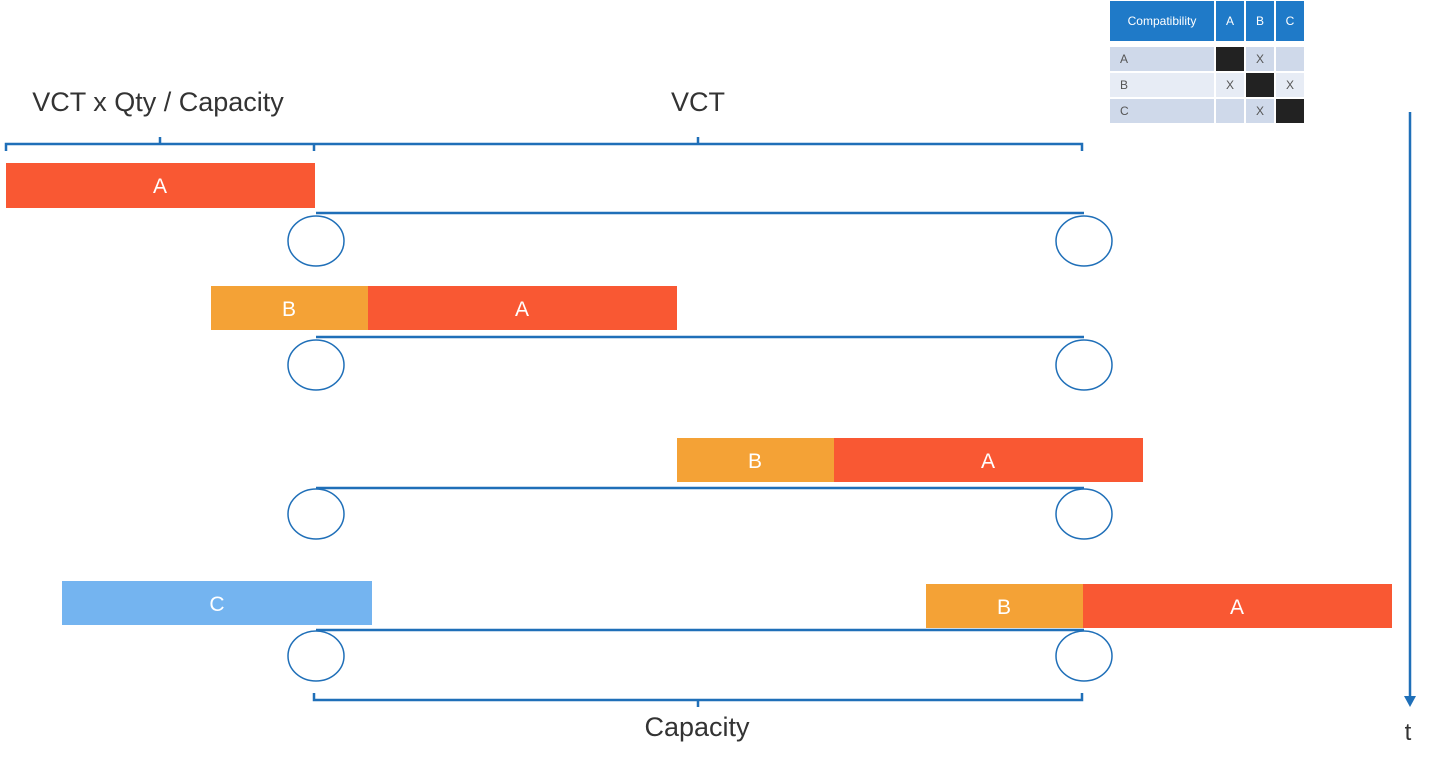  Describe the element at coordinates (1162, 60) in the screenshot. I see `row-label-a: A` at that location.